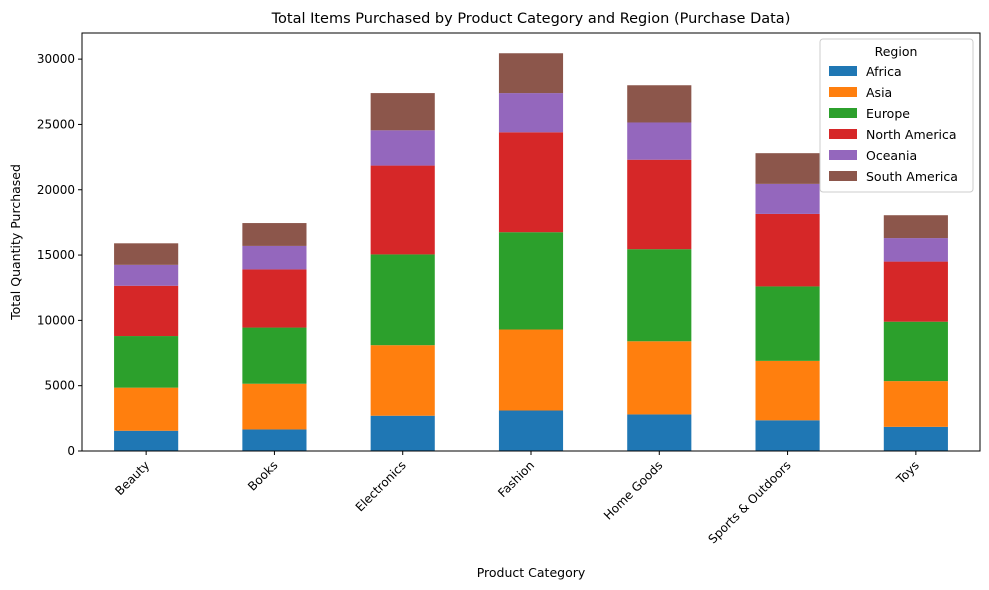  Describe the element at coordinates (911, 134) in the screenshot. I see `legend-label-north-america: North America` at that location.